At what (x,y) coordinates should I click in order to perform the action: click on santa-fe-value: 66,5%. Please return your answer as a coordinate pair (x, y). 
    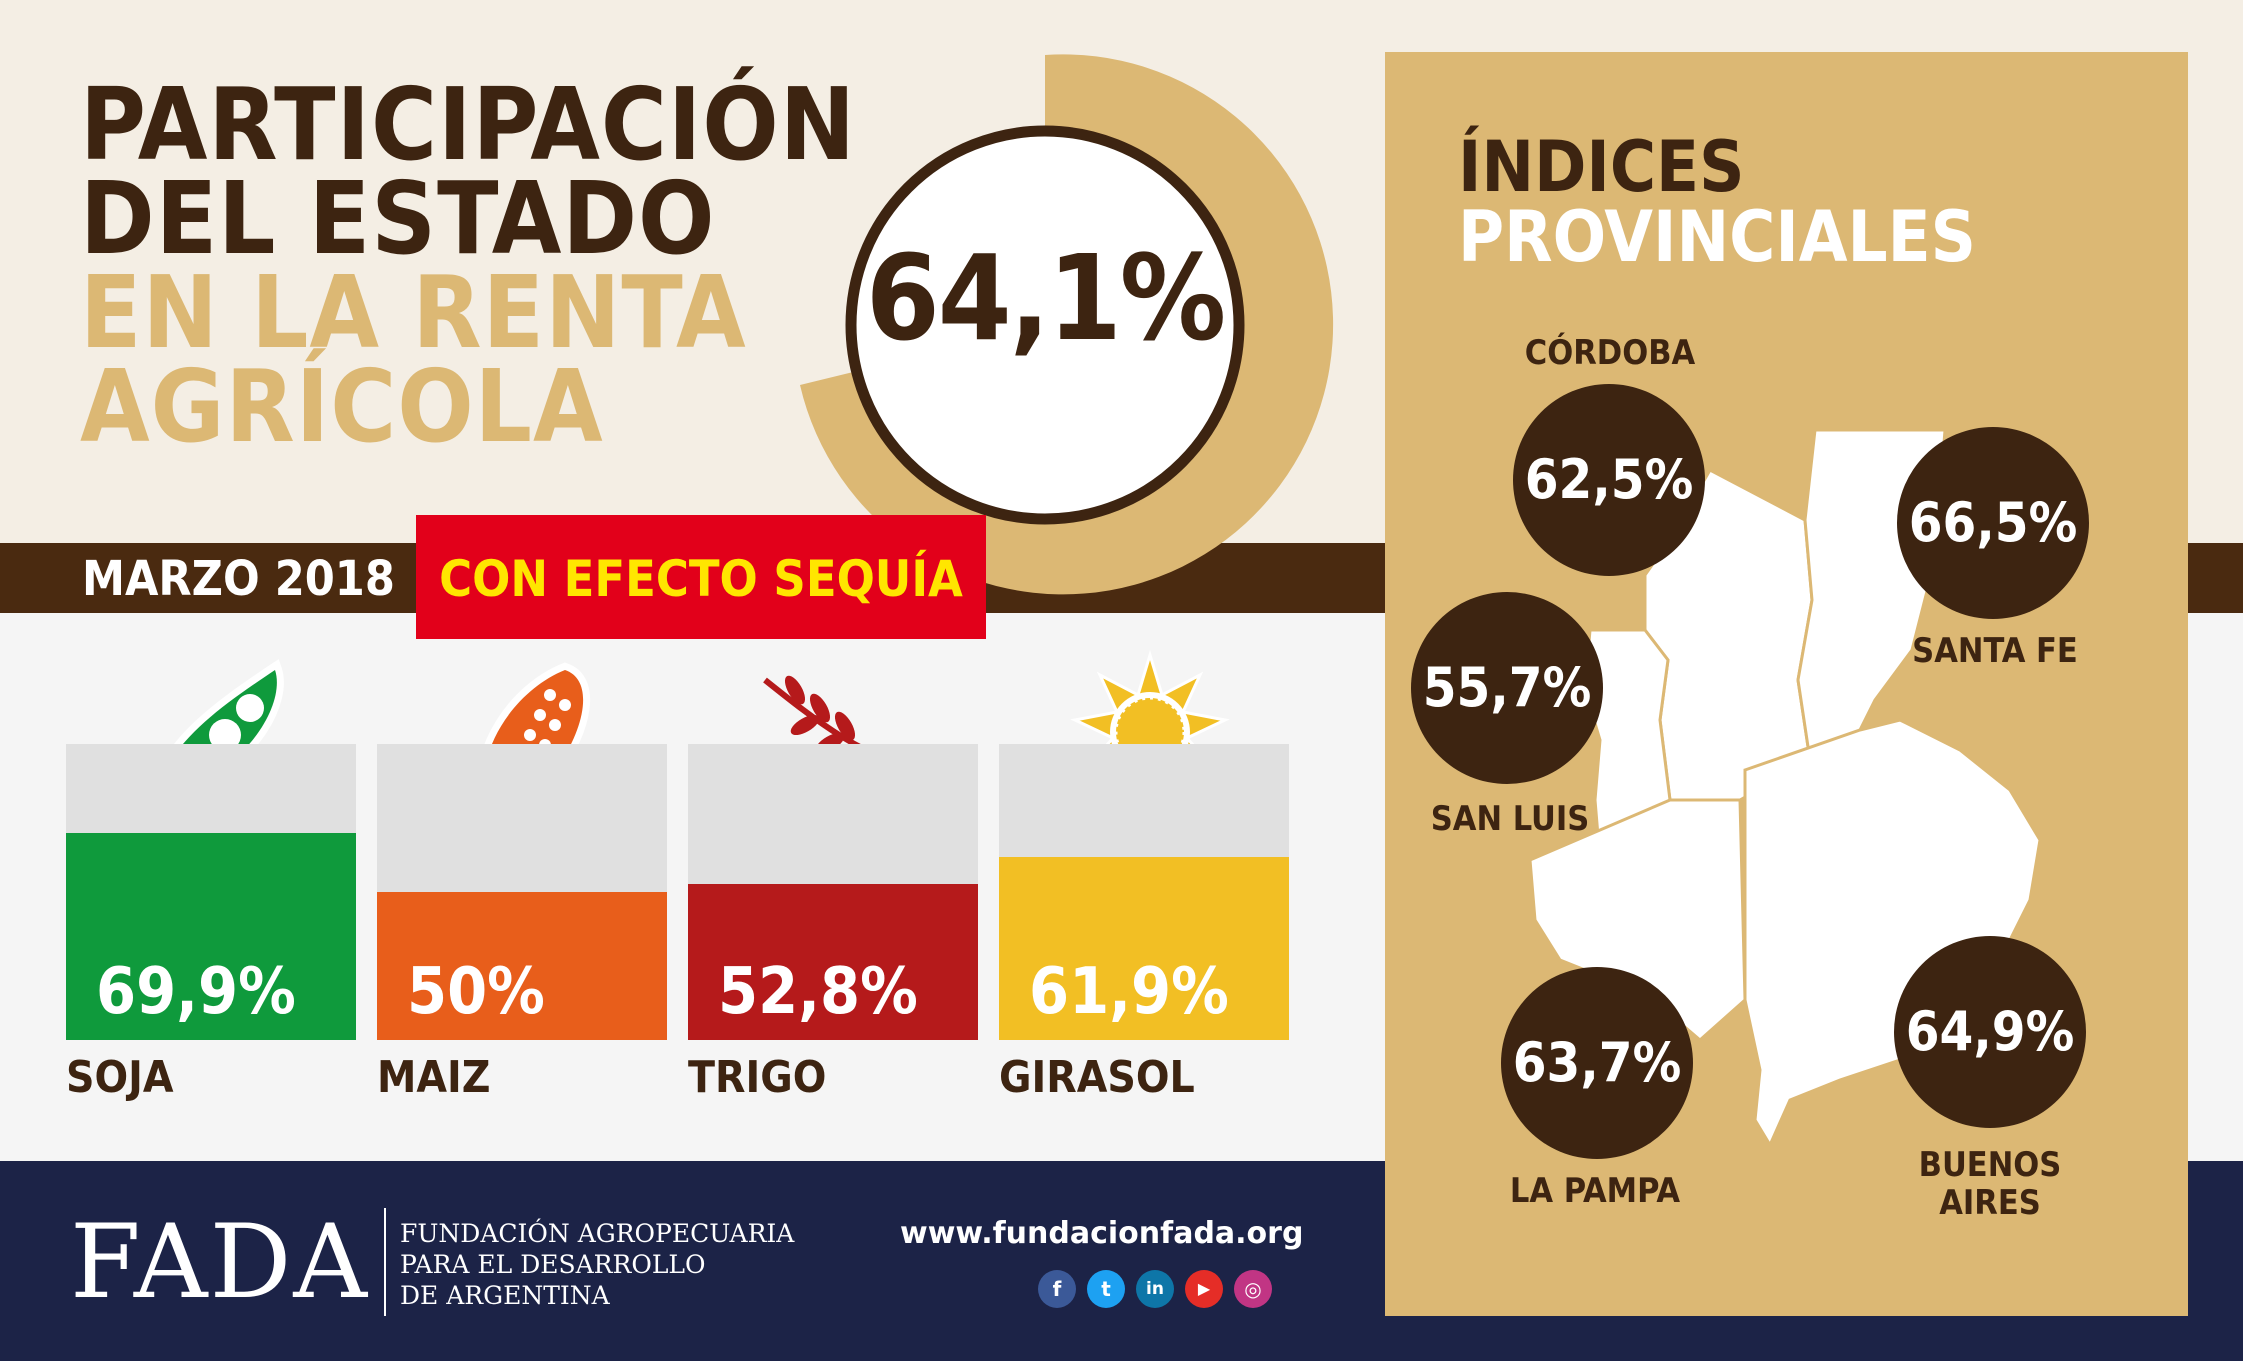
    Looking at the image, I should click on (1993, 523).